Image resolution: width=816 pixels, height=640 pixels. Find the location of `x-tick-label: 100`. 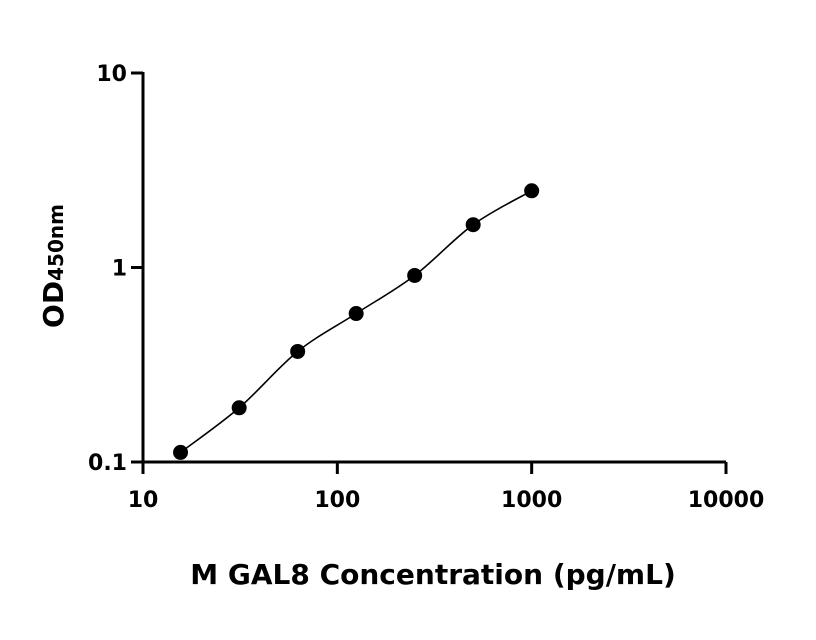

x-tick-label: 100 is located at coordinates (337, 500).